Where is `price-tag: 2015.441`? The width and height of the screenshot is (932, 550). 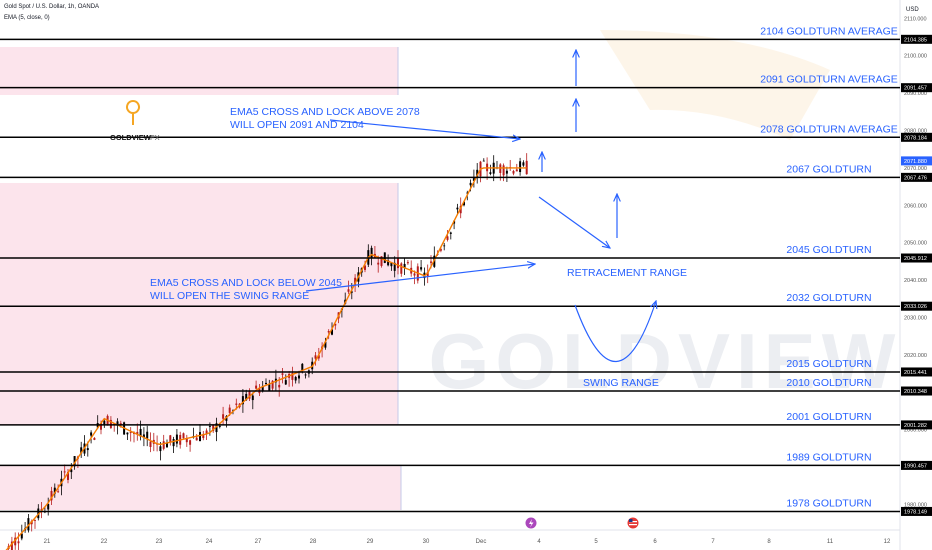 price-tag: 2015.441 is located at coordinates (915, 373).